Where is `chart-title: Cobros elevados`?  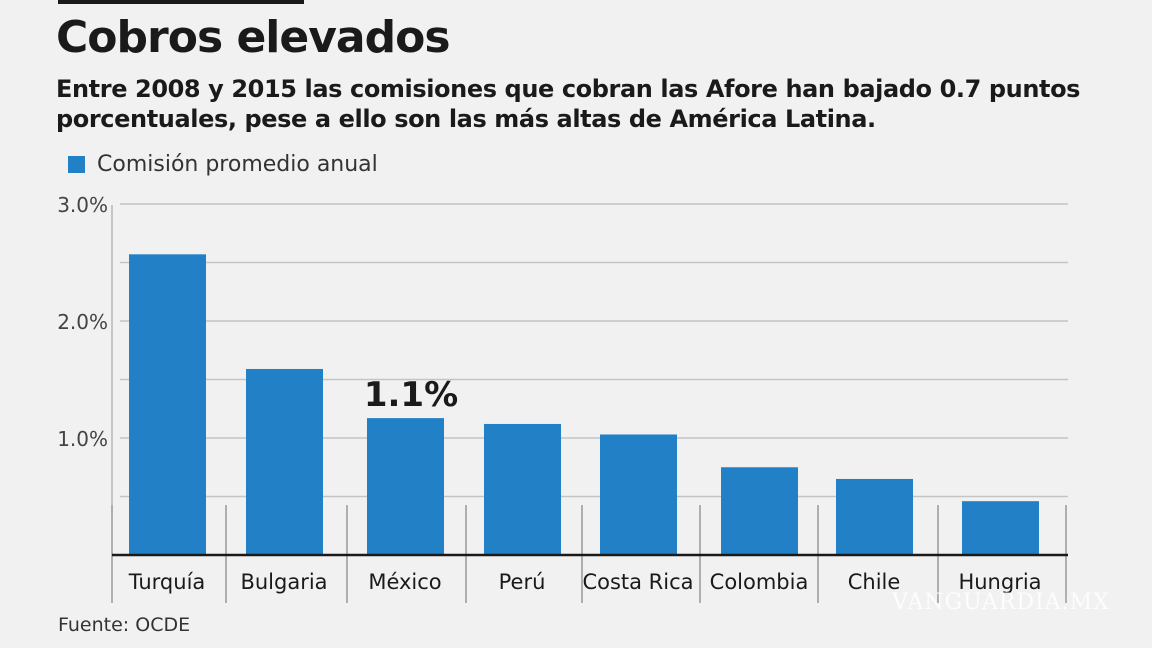
chart-title: Cobros elevados is located at coordinates (253, 37).